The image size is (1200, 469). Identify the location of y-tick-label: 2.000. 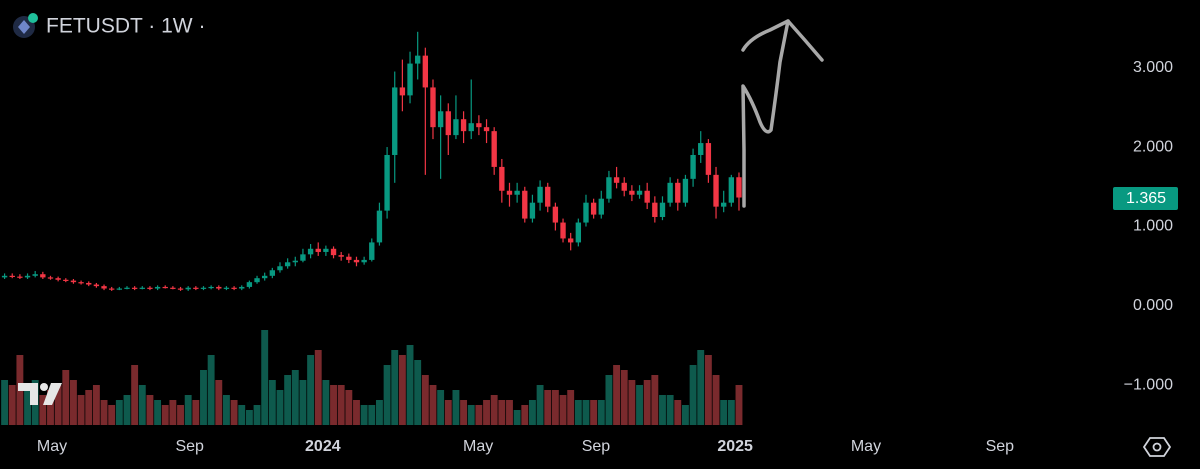
(1153, 146).